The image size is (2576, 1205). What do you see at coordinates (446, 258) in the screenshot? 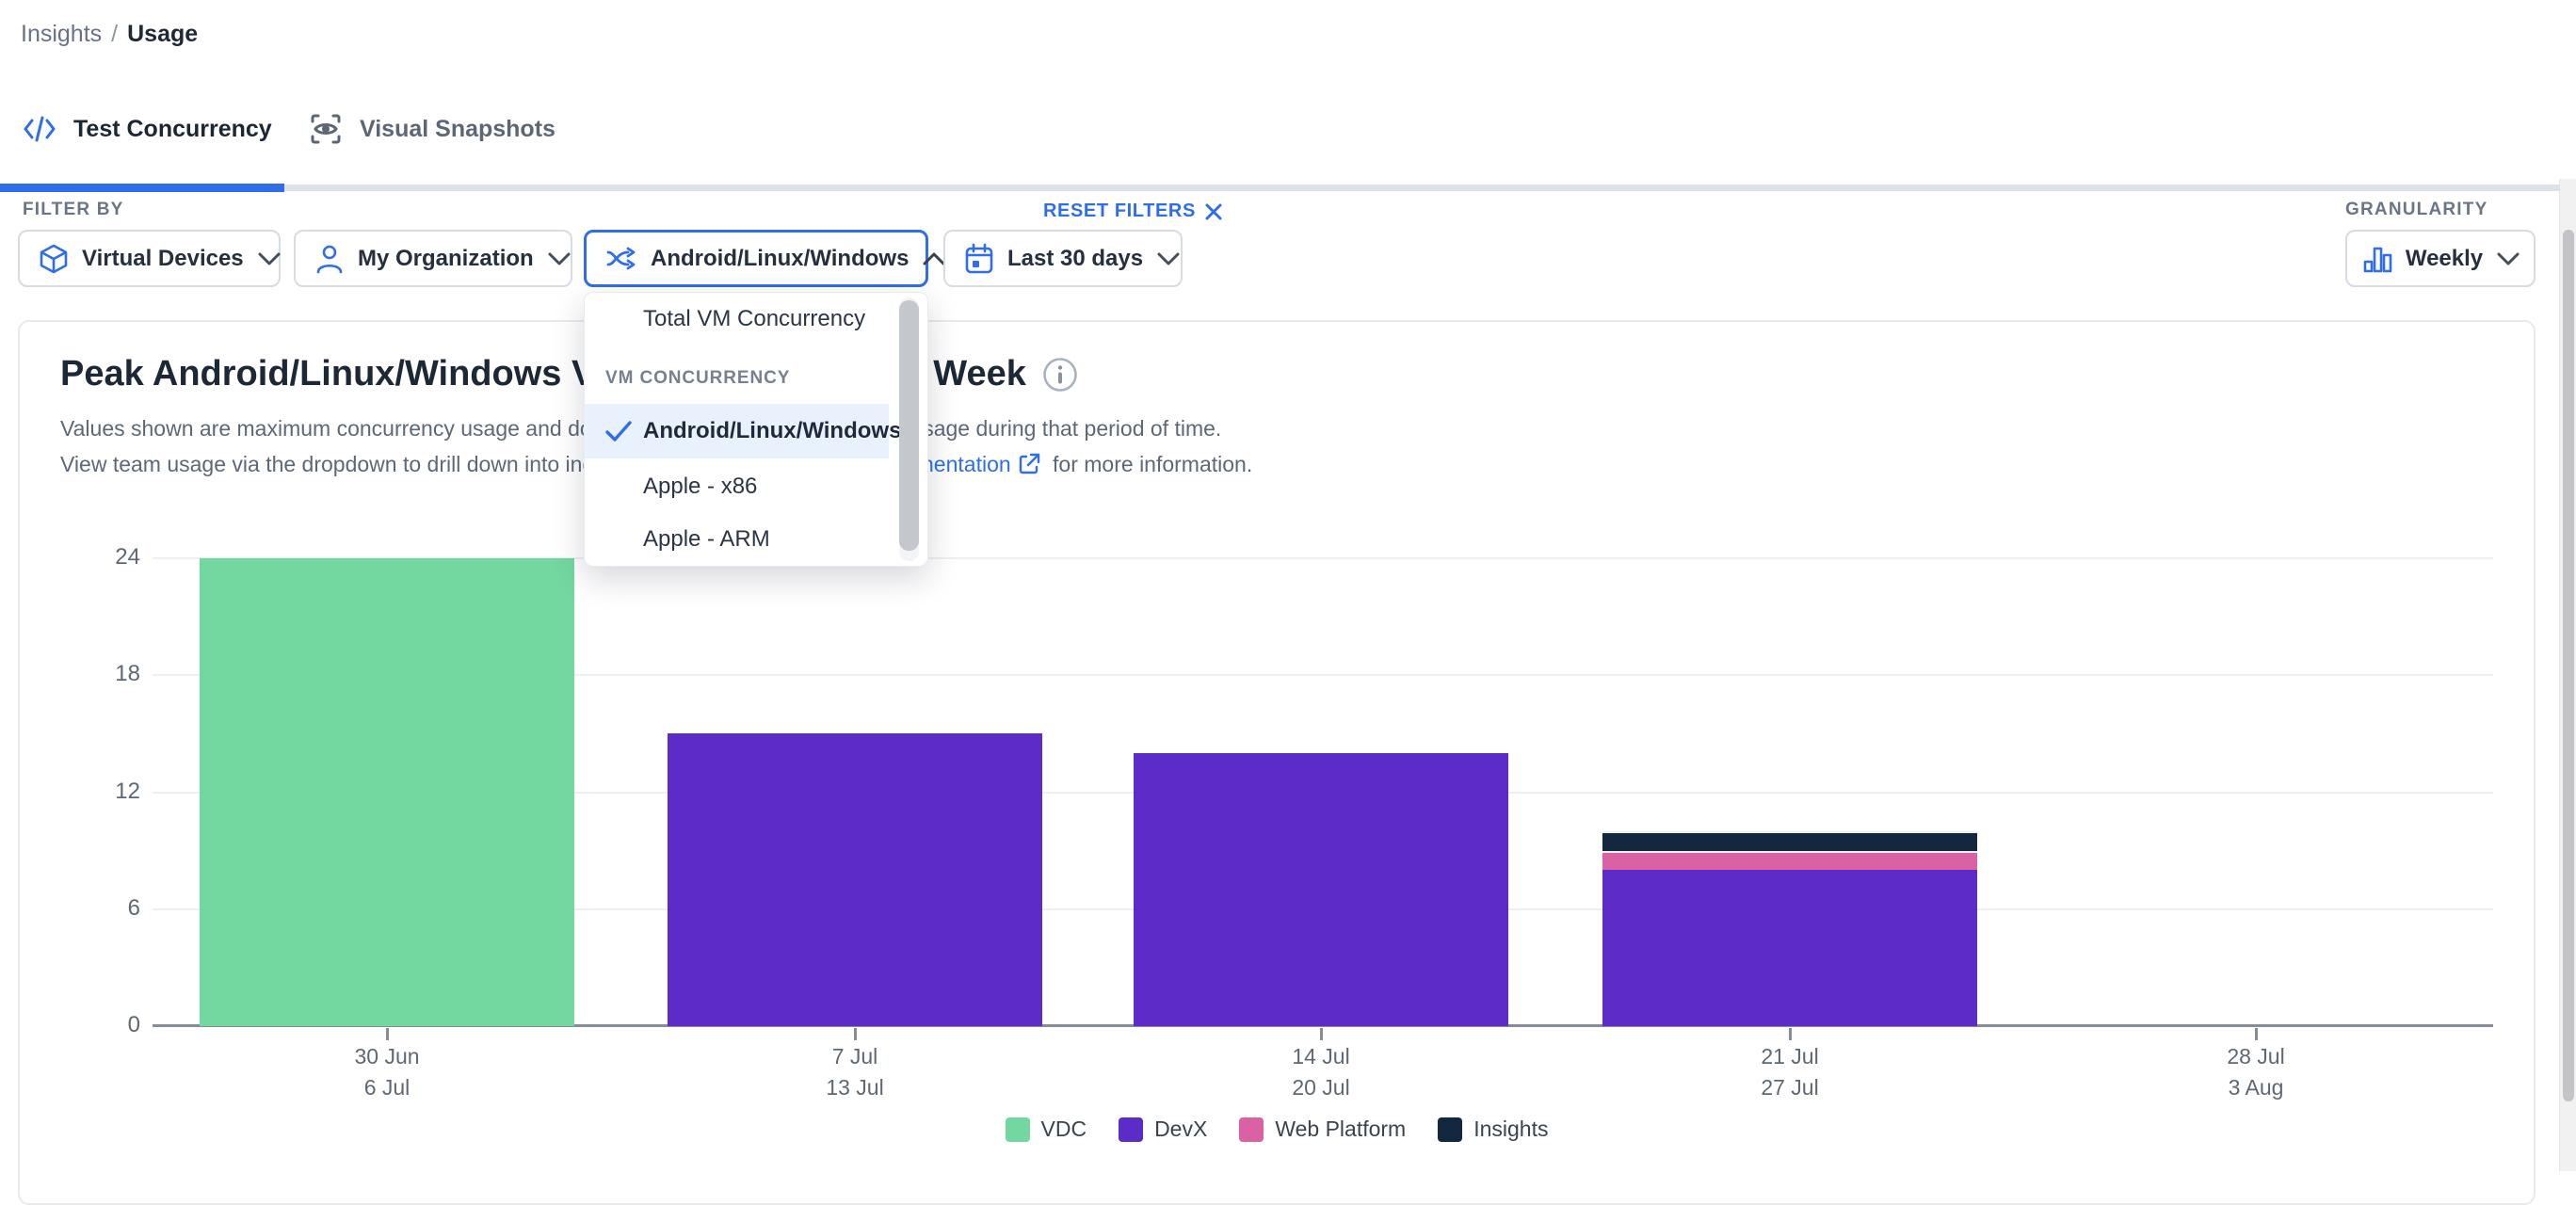
I see `filter-label: My Organization` at bounding box center [446, 258].